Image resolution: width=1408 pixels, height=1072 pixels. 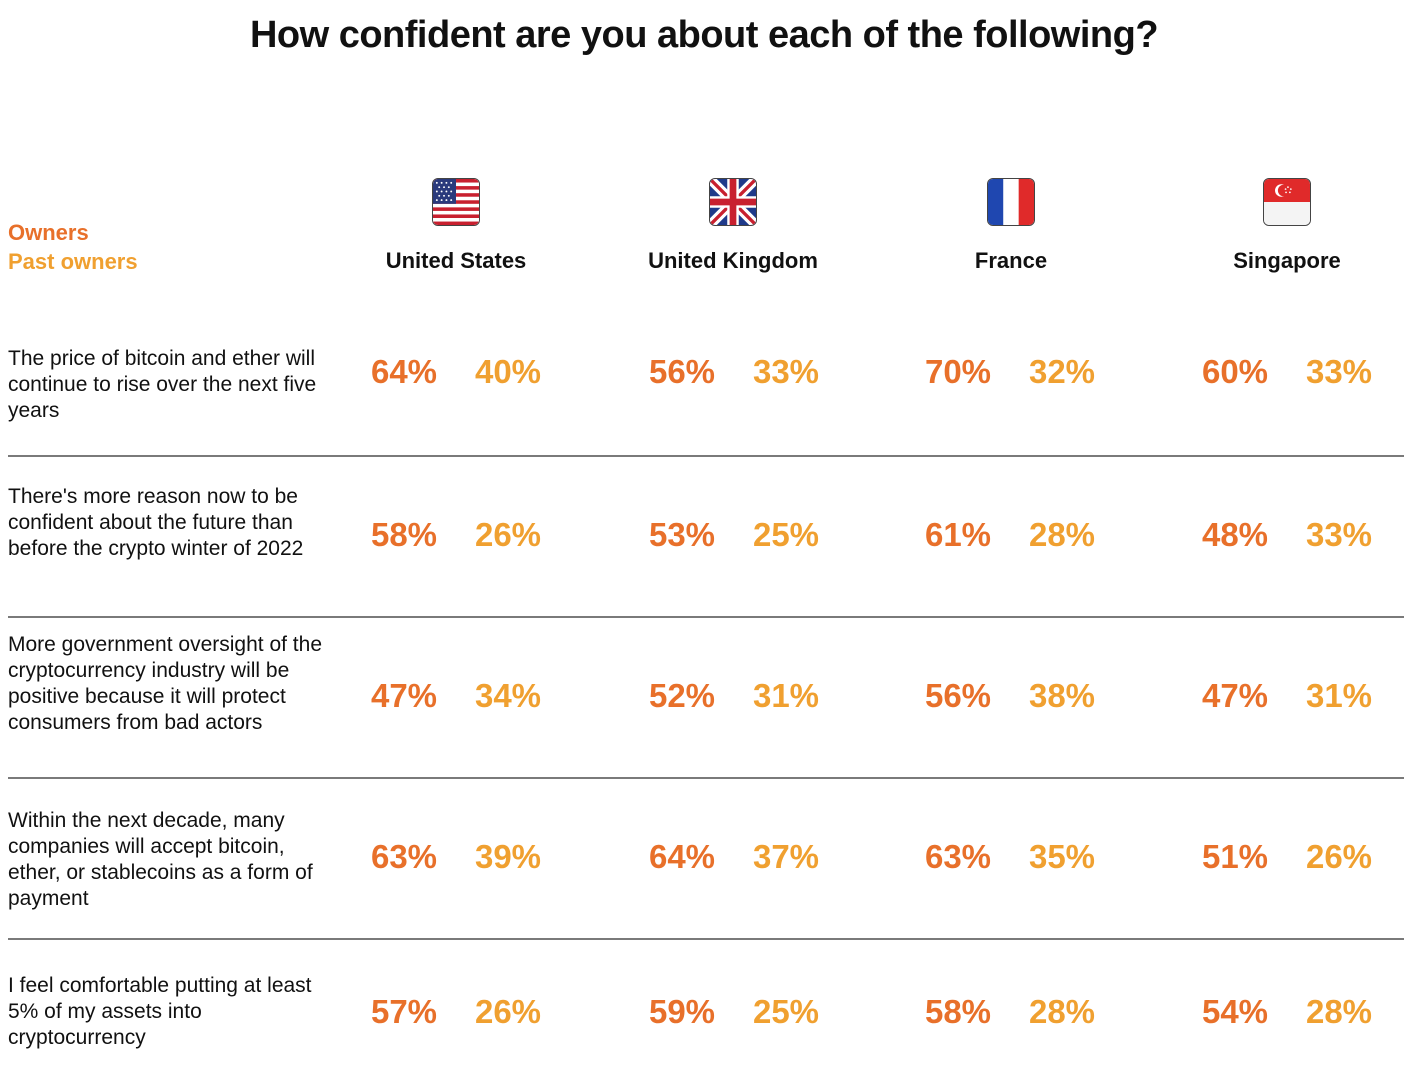 I want to click on value-past-owners-us-row4: 39%, so click(x=508, y=856).